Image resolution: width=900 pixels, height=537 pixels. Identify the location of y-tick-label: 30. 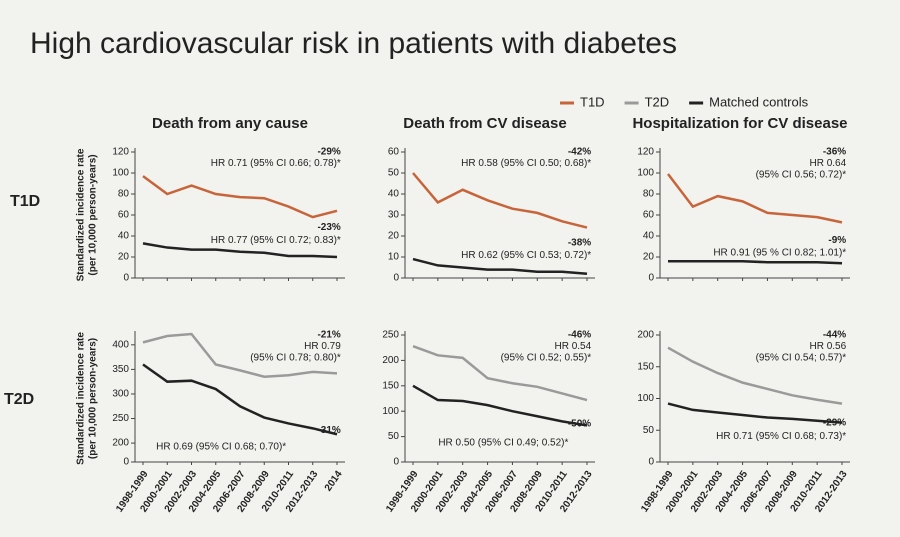
(394, 215).